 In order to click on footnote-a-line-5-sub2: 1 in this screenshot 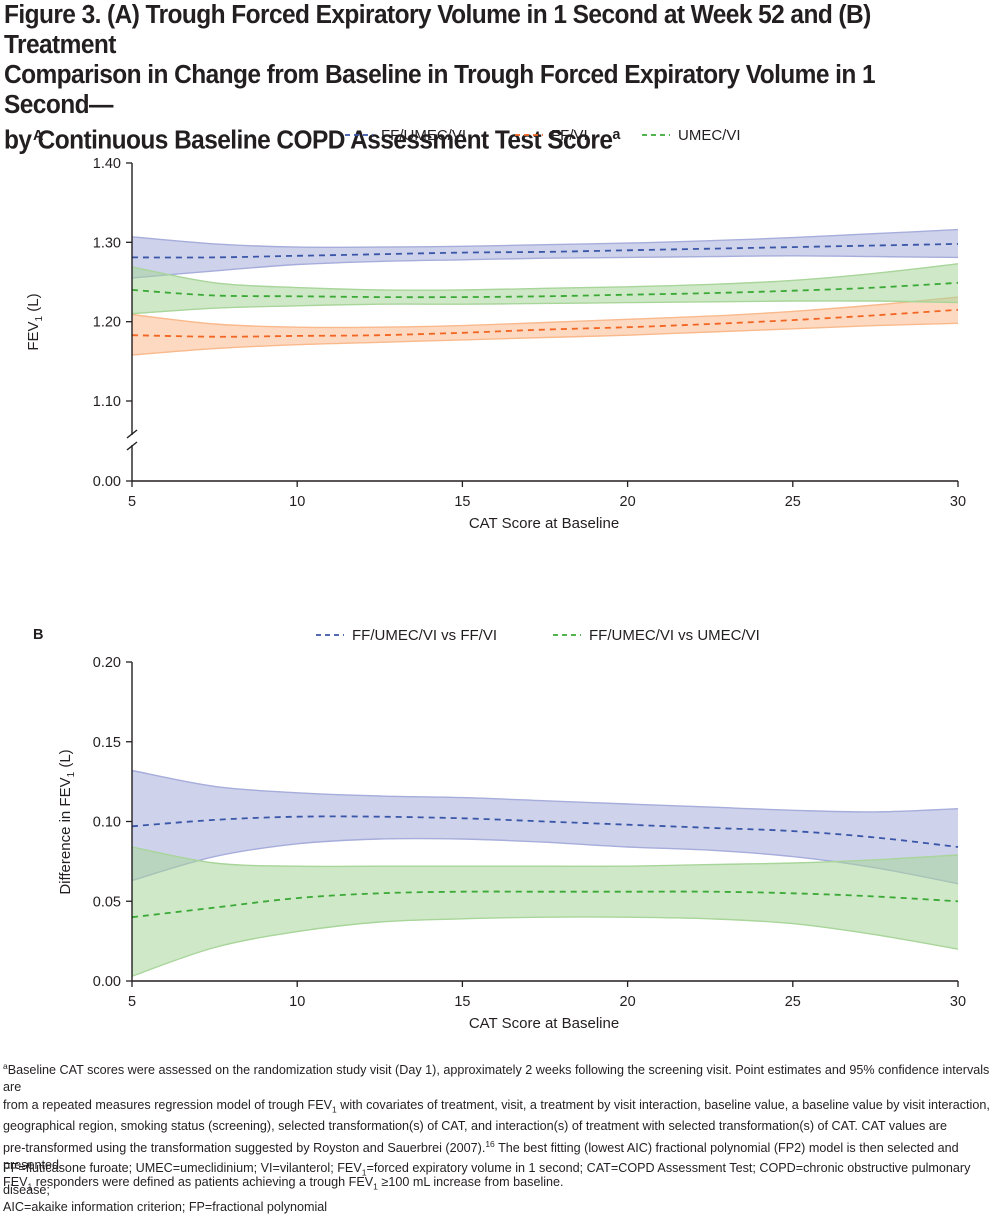, I will do `click(375, 1186)`.